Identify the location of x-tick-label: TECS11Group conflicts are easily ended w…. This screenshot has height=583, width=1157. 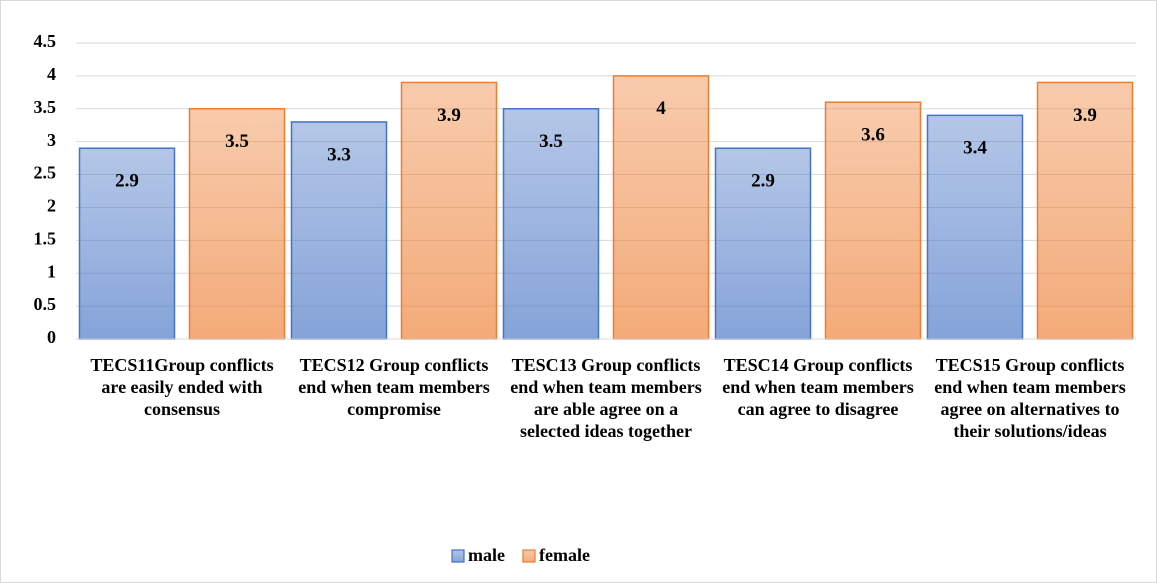
(182, 387).